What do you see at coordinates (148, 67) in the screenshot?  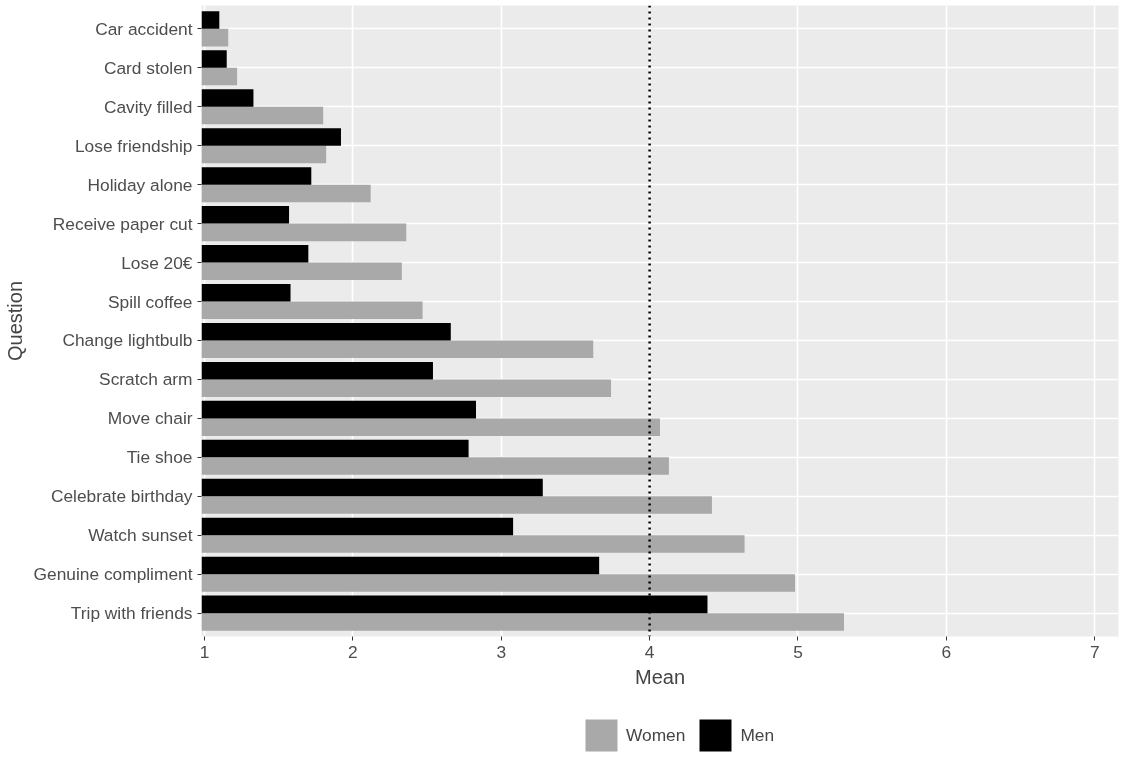 I see `y-tick-label: Card stolen` at bounding box center [148, 67].